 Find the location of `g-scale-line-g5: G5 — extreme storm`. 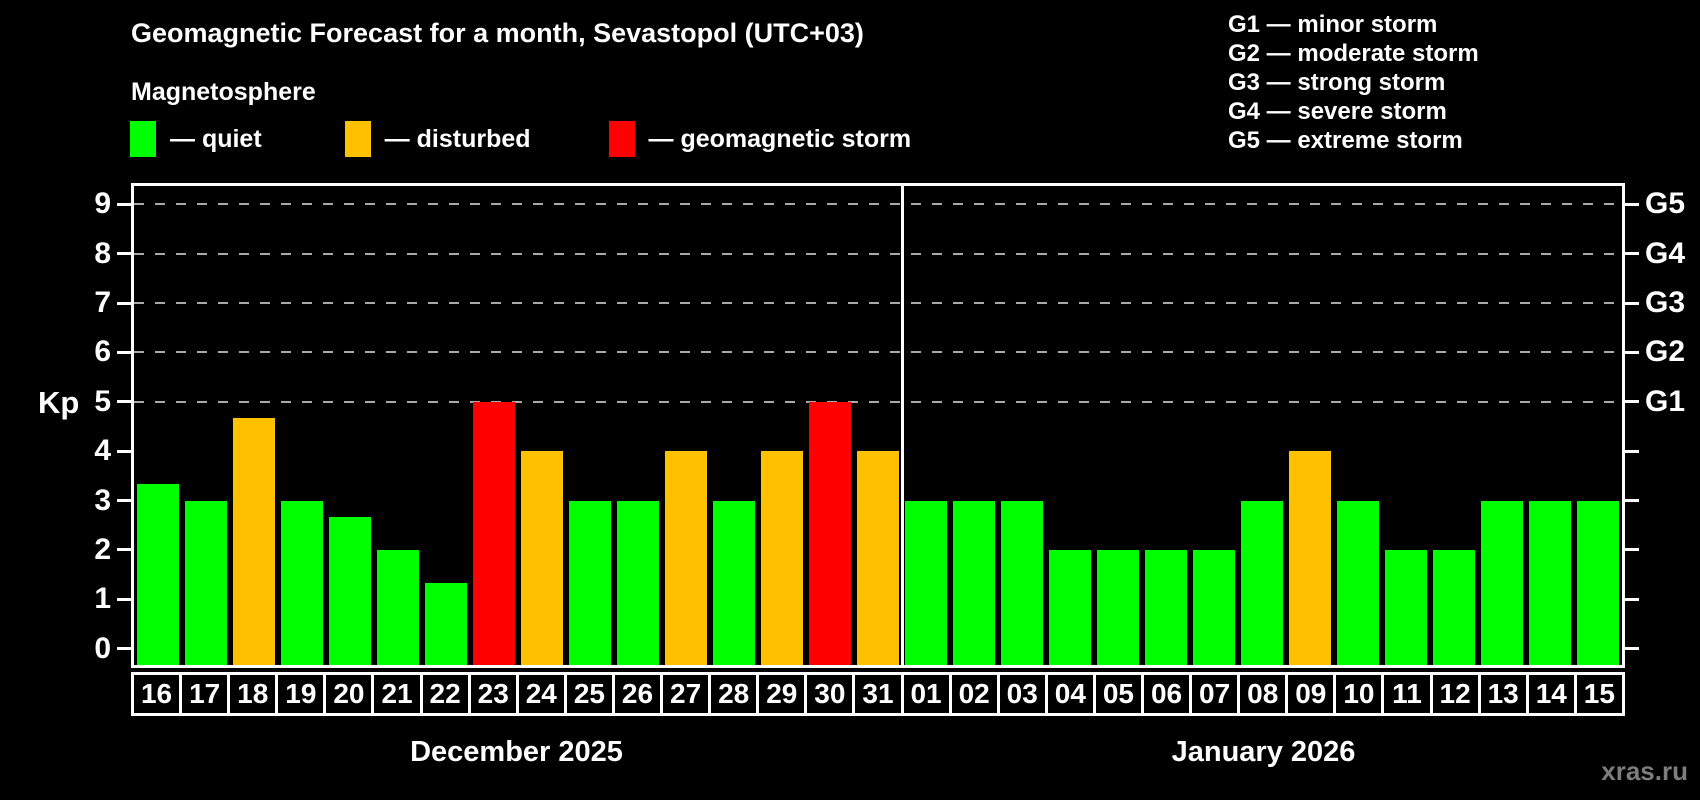

g-scale-line-g5: G5 — extreme storm is located at coordinates (1345, 140).